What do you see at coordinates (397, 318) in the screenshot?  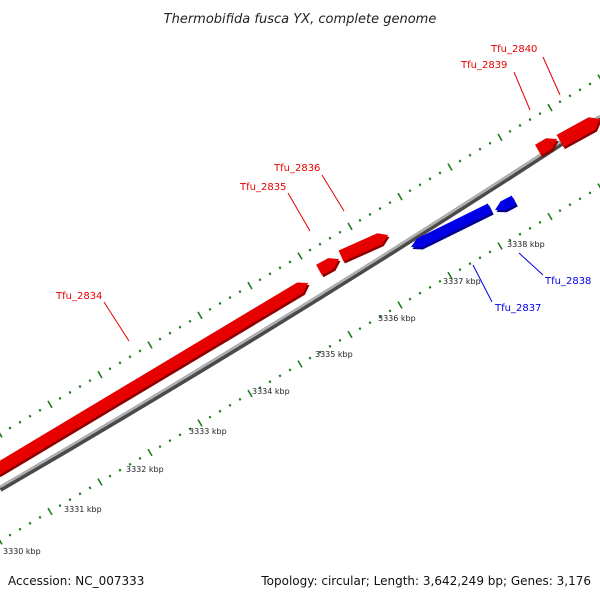 I see `scale-label-3336: 3336 kbp` at bounding box center [397, 318].